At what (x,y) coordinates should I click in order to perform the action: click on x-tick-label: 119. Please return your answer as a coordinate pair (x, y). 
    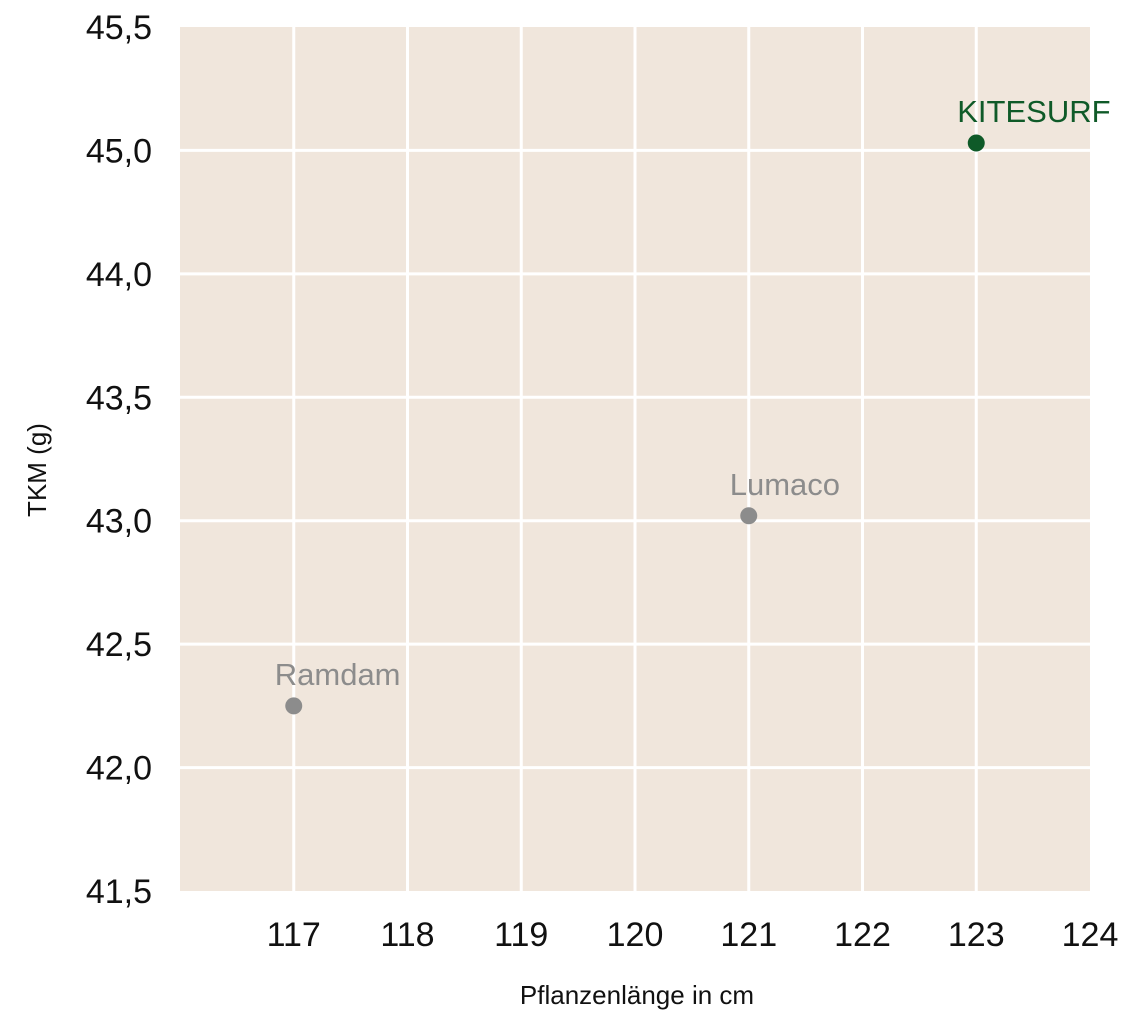
    Looking at the image, I should click on (521, 935).